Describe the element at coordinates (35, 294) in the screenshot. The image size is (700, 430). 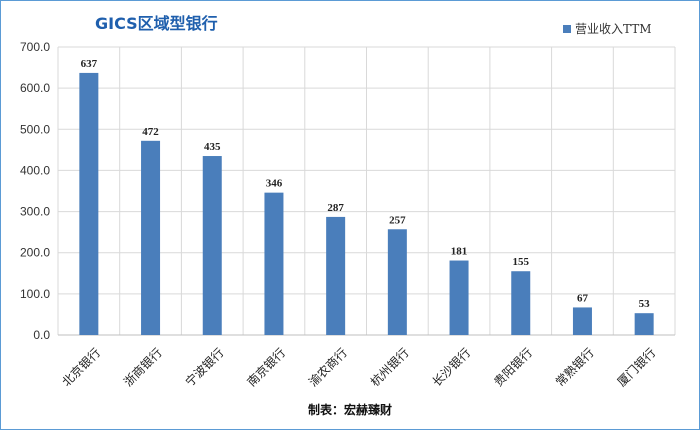
I see `y-tick-label: 100.0` at that location.